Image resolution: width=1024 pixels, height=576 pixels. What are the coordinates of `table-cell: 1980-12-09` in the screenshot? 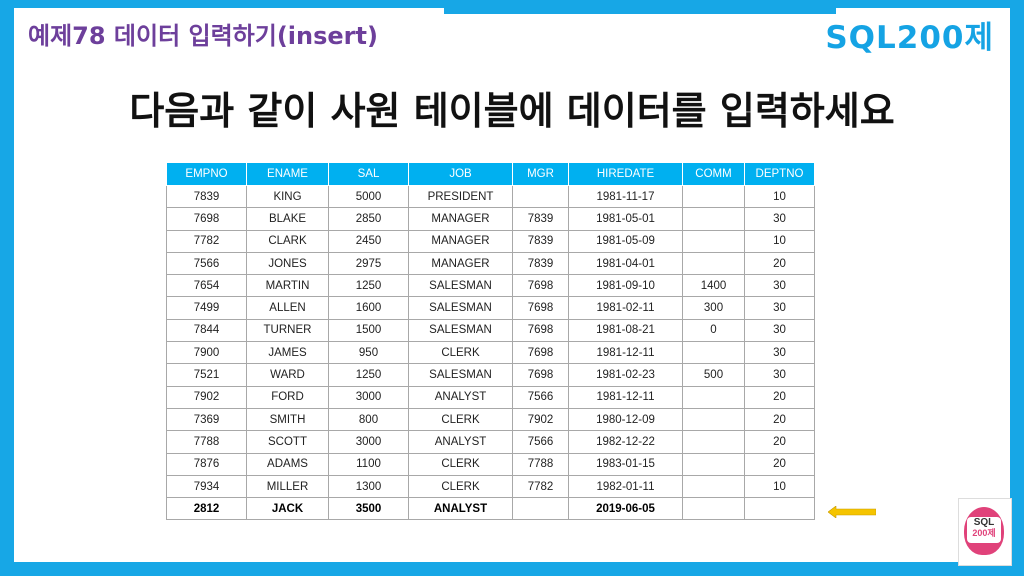 It's located at (625, 419).